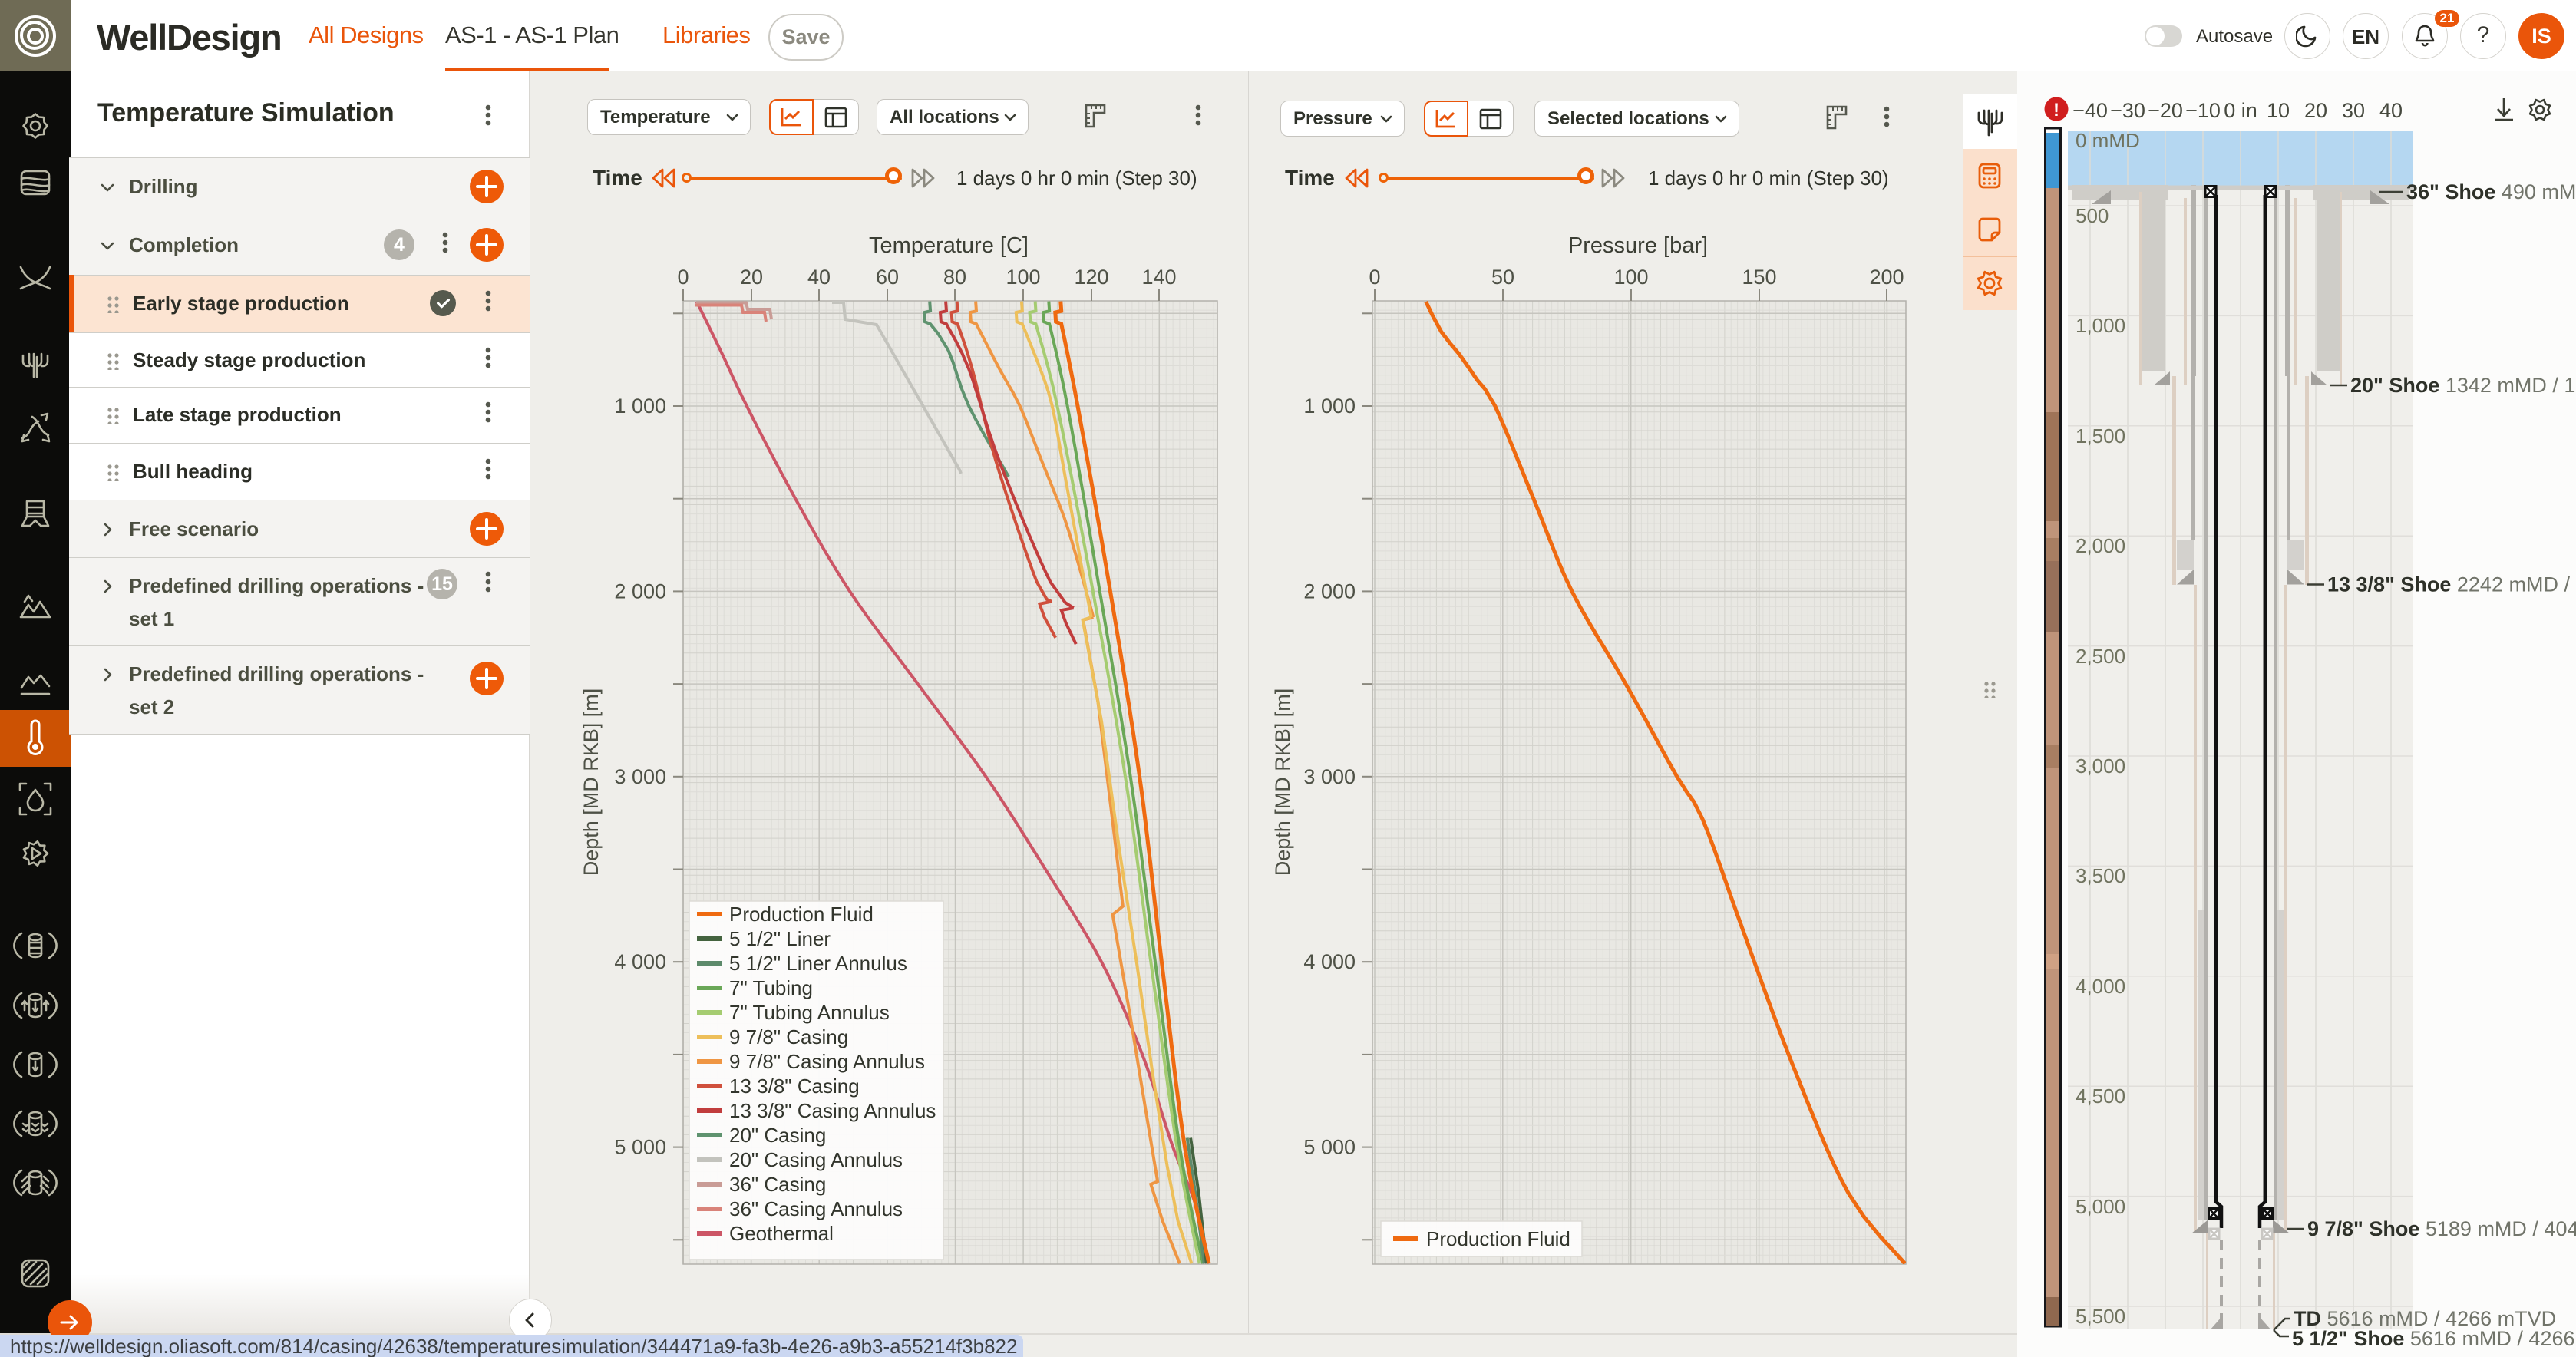 This screenshot has height=1357, width=2576. I want to click on svg-text: 120, so click(1091, 277).